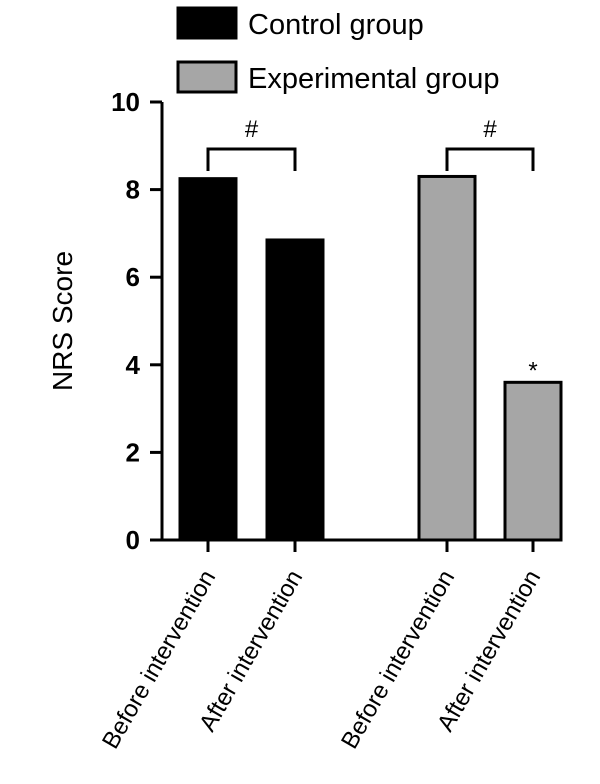 This screenshot has height=784, width=600. What do you see at coordinates (133, 365) in the screenshot?
I see `y-tick-label: 4` at bounding box center [133, 365].